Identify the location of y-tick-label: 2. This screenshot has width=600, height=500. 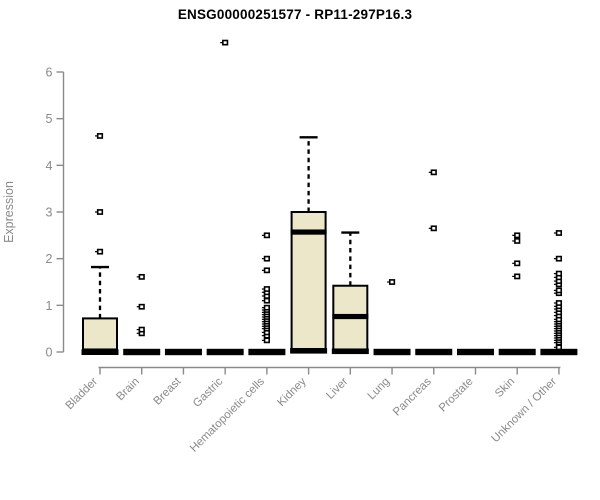
(49, 259).